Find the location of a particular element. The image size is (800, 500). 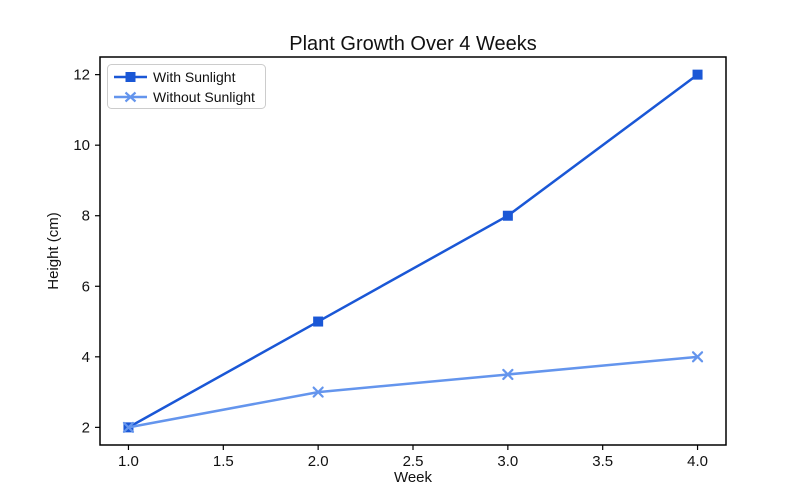

x-tick-label: 2.5 is located at coordinates (413, 461).